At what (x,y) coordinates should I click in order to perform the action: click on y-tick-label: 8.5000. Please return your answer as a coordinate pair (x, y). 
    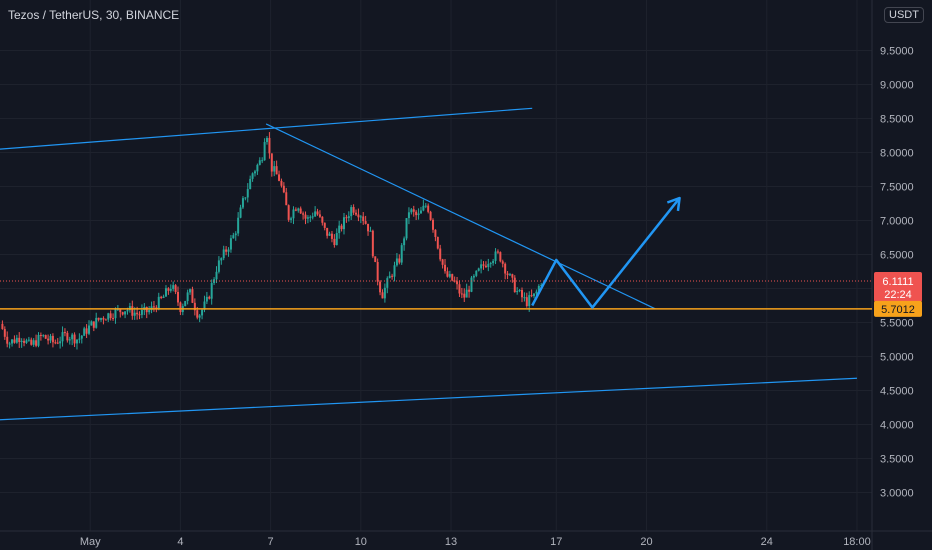
    Looking at the image, I should click on (897, 120).